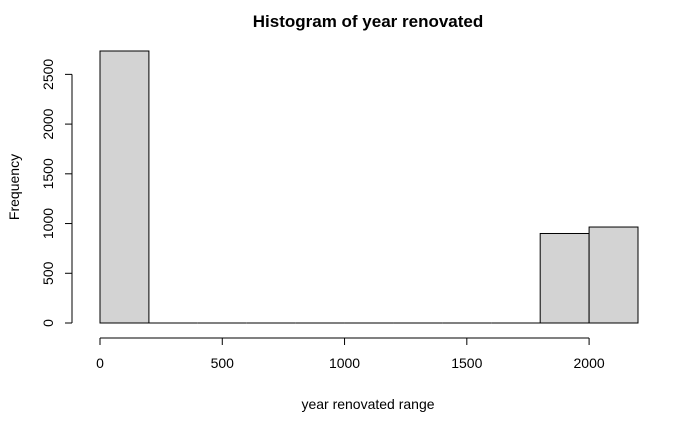 The height and width of the screenshot is (432, 700). I want to click on y-tick-label: 500, so click(48, 273).